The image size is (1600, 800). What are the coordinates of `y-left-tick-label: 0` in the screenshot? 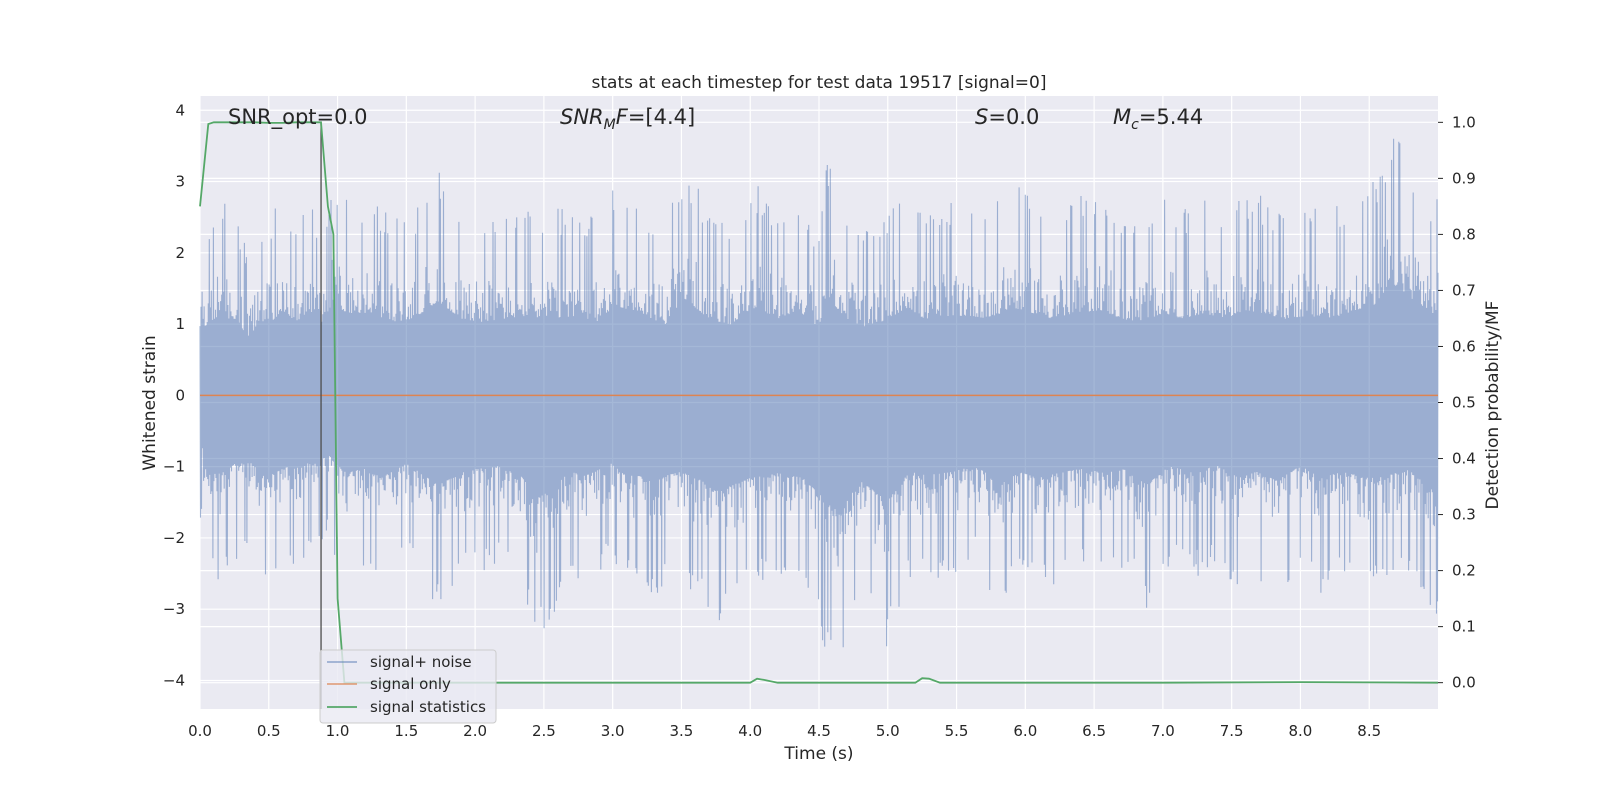 It's located at (180, 395).